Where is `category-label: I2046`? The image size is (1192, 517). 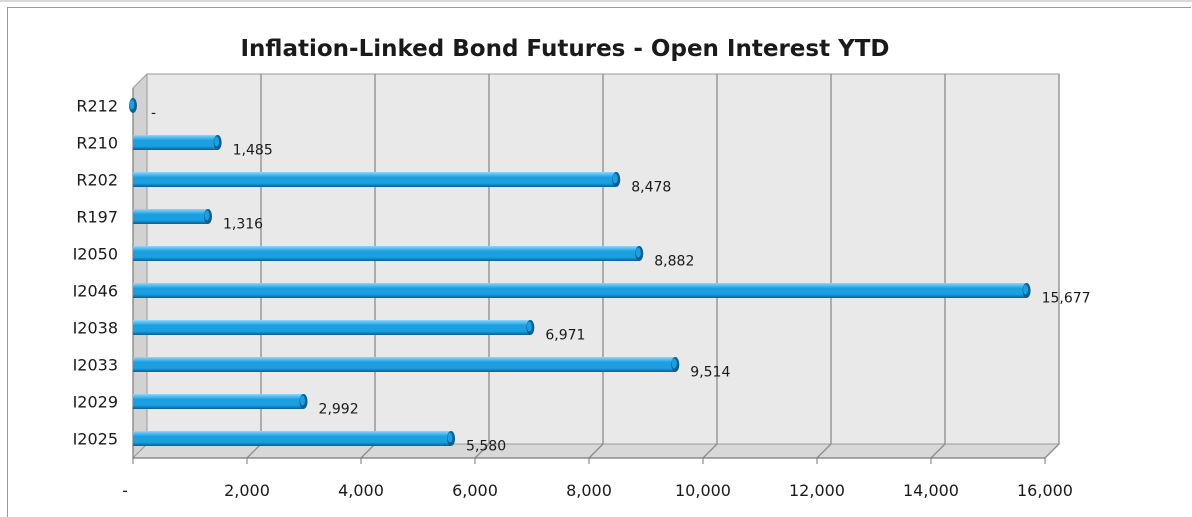
category-label: I2046 is located at coordinates (95, 291).